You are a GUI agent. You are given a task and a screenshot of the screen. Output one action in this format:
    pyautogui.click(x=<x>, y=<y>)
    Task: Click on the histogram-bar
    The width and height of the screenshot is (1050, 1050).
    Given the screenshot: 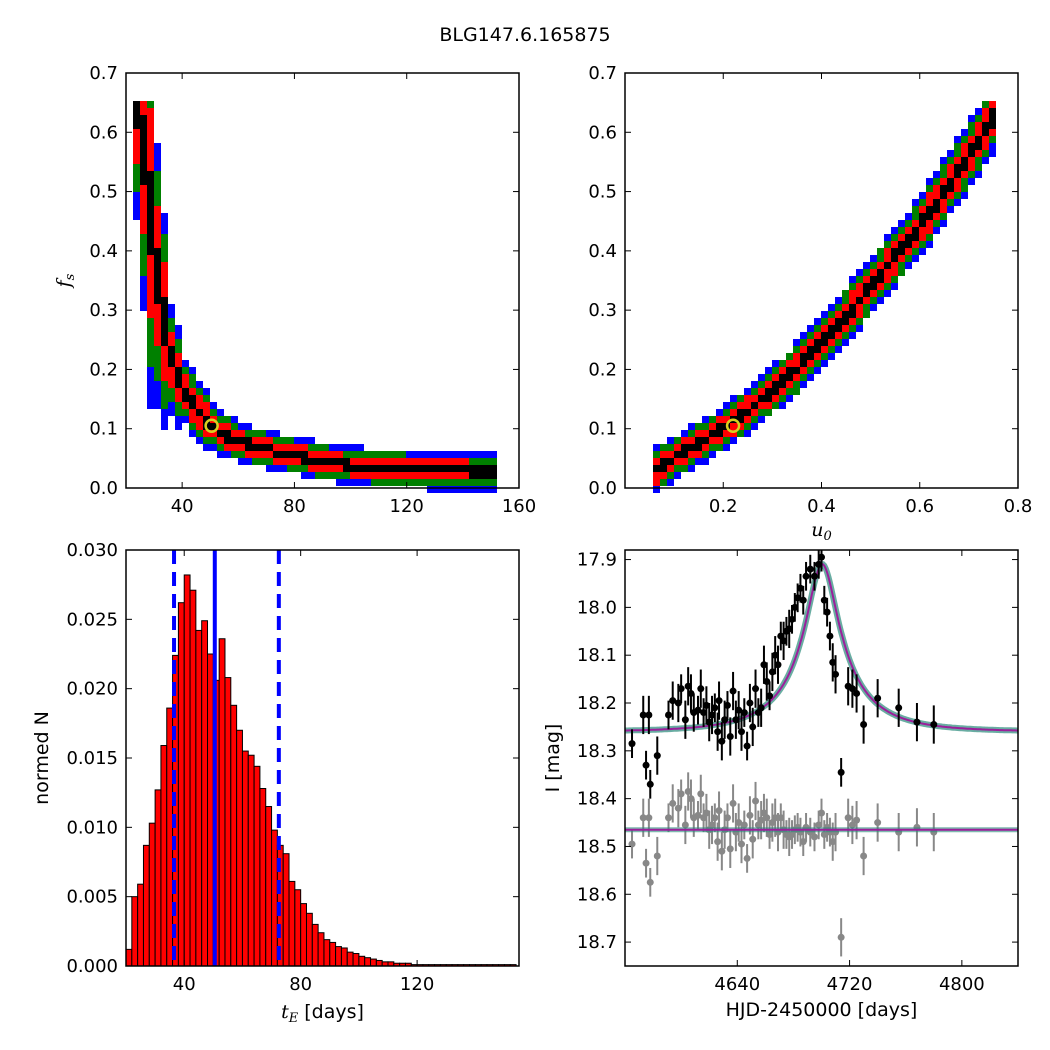 What is the action you would take?
    pyautogui.click(x=269, y=886)
    